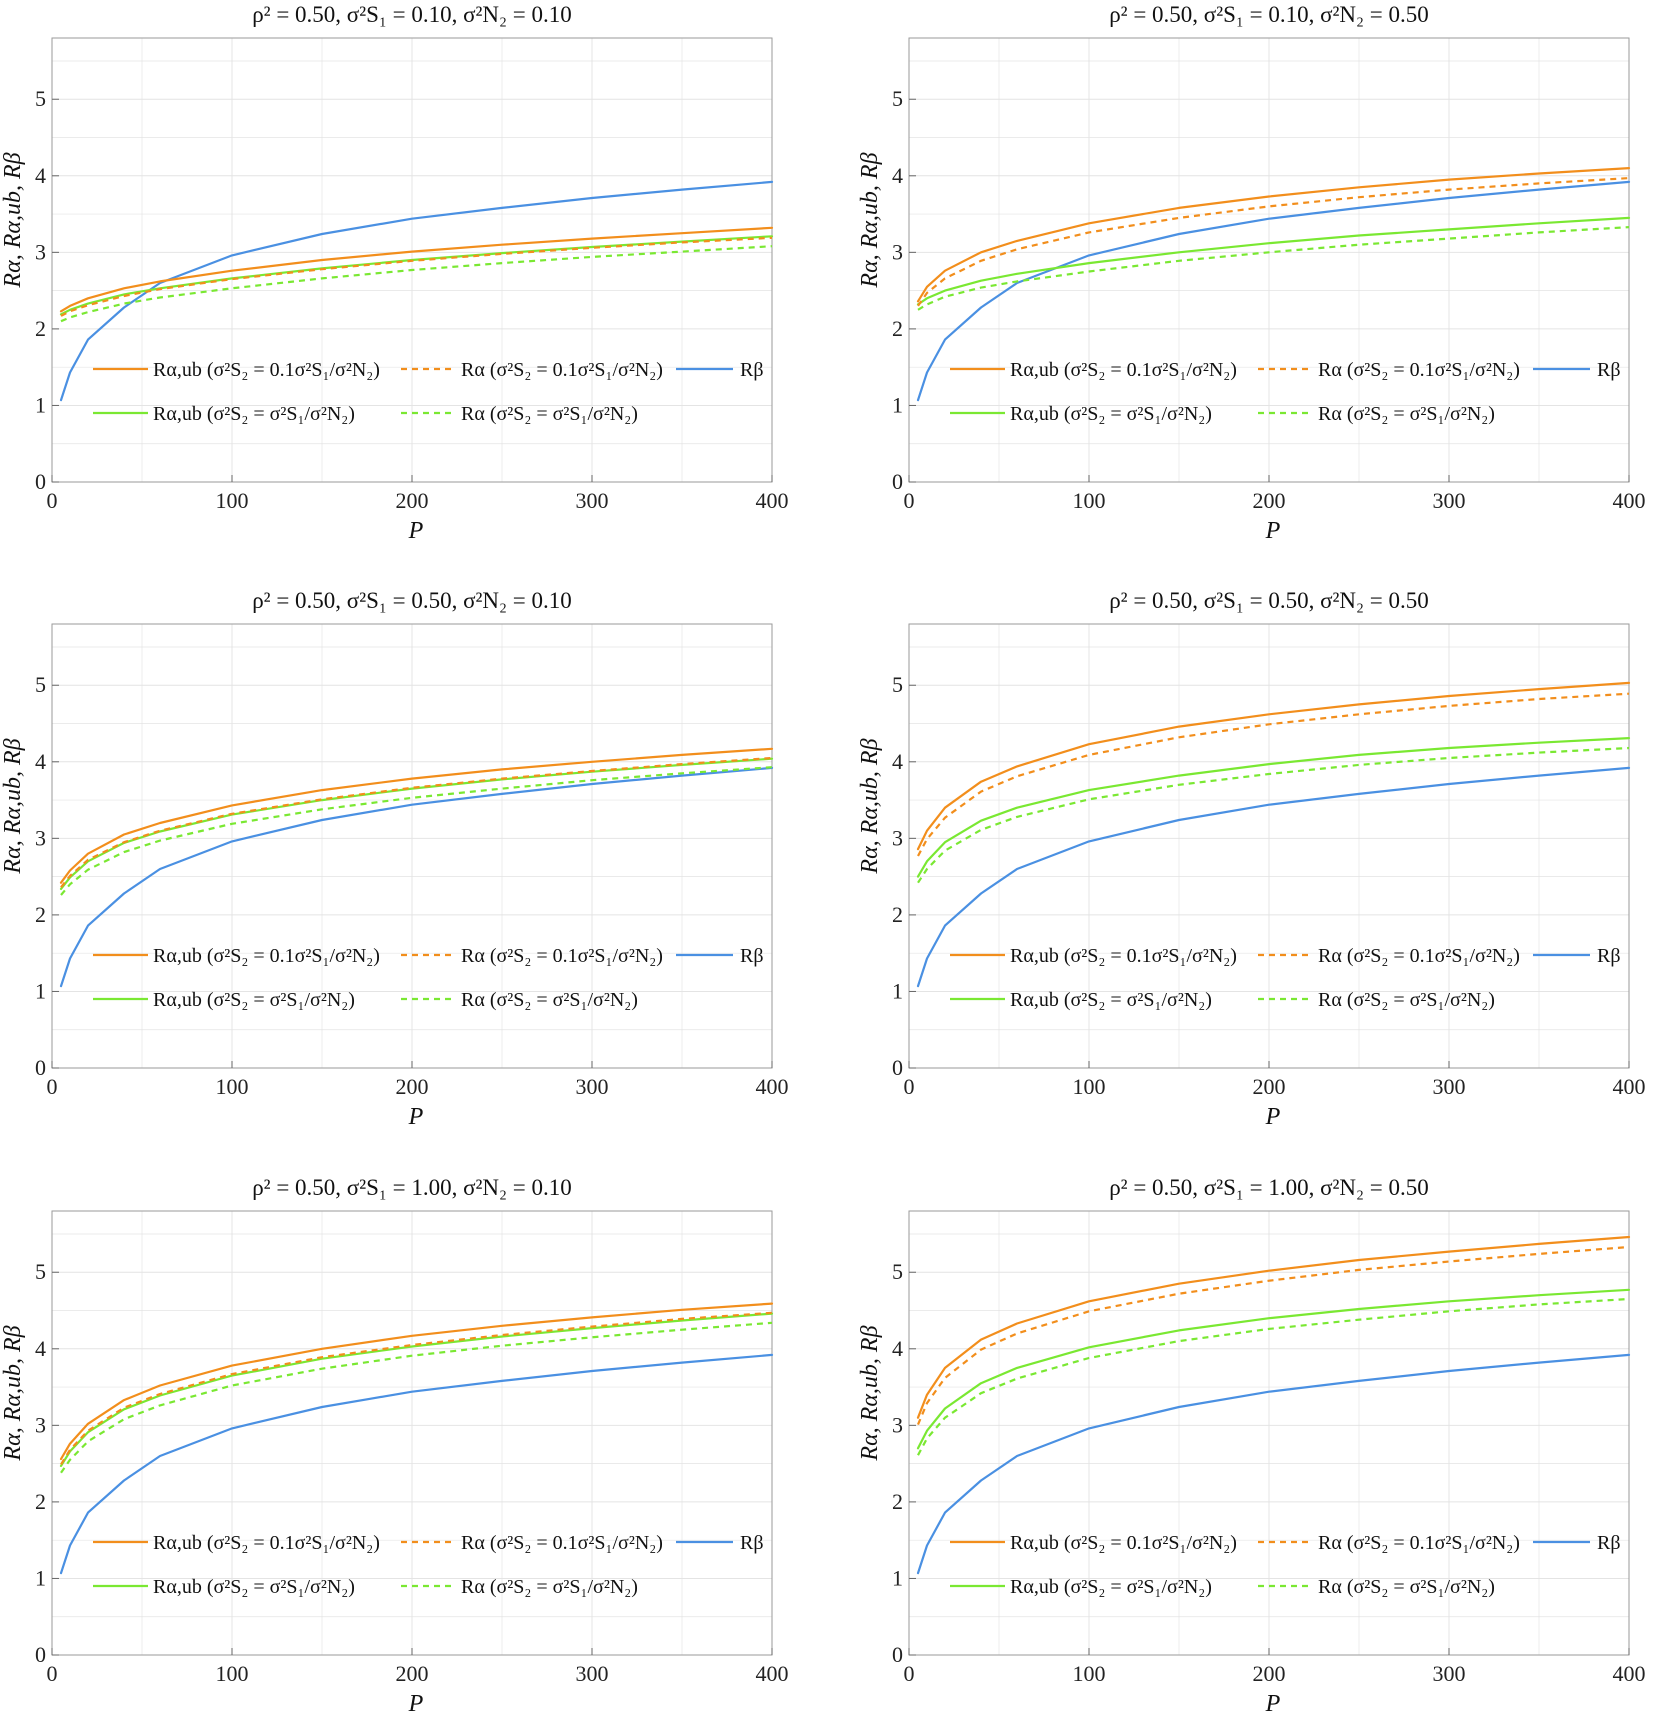  Describe the element at coordinates (1269, 14) in the screenshot. I see `chart-title: ρ² = 0.50, σ²S₁ = 0.10, σ²N₂ = 0.50` at that location.